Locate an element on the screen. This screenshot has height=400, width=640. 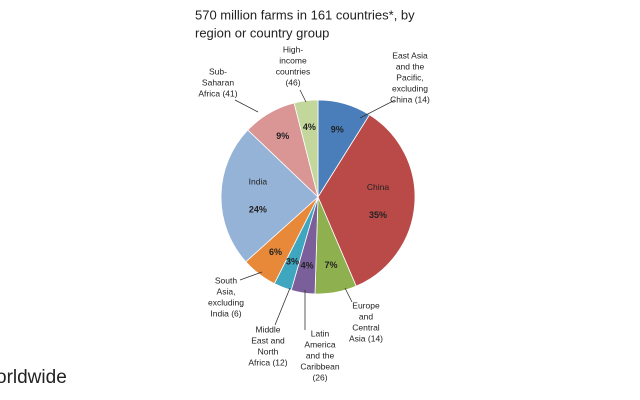
slice-value-label: 24% is located at coordinates (258, 209).